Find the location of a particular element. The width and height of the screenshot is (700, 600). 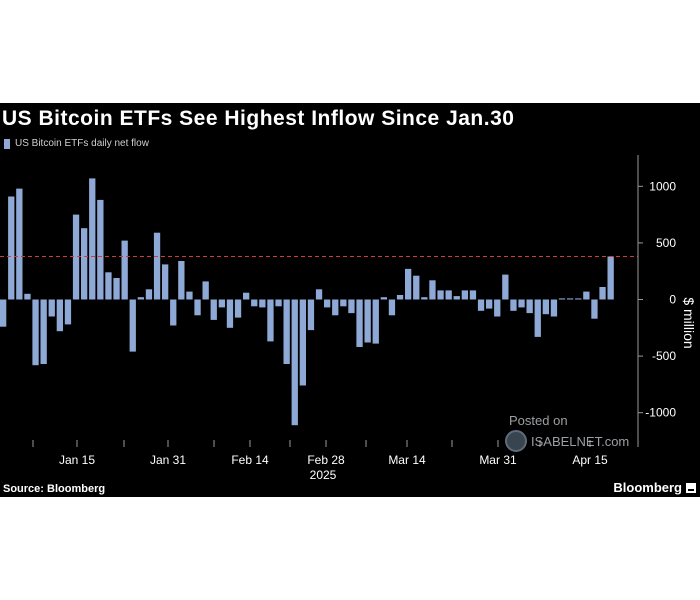

x-tick-label: Apr 15 is located at coordinates (590, 460).